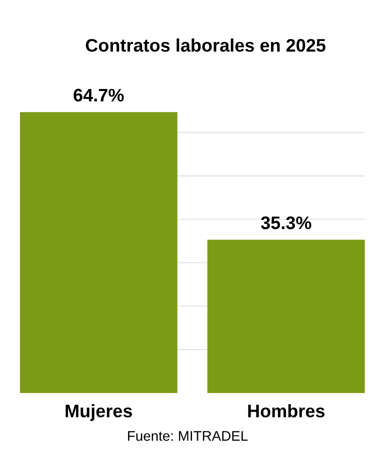  Describe the element at coordinates (286, 223) in the screenshot. I see `data-label: 35.3%` at that location.